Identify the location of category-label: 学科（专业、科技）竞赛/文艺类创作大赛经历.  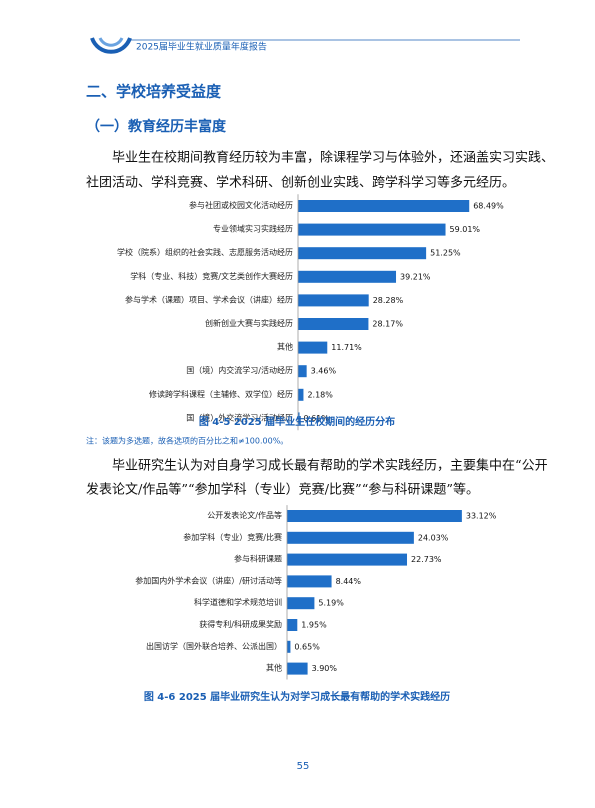
(211, 276).